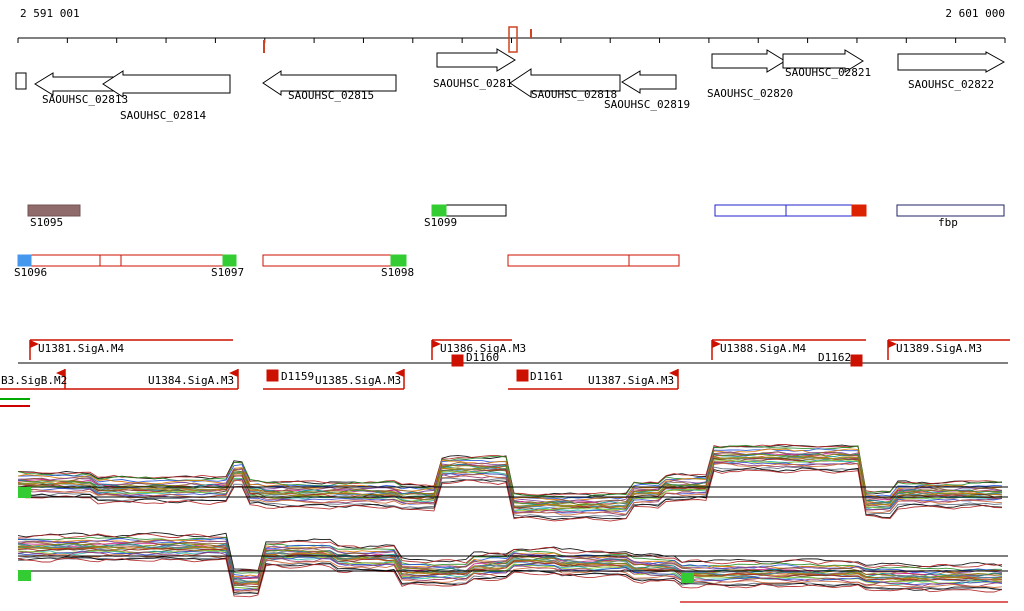 This screenshot has width=1024, height=611. What do you see at coordinates (763, 348) in the screenshot?
I see `promoter-label: U1388.SigA.M4` at bounding box center [763, 348].